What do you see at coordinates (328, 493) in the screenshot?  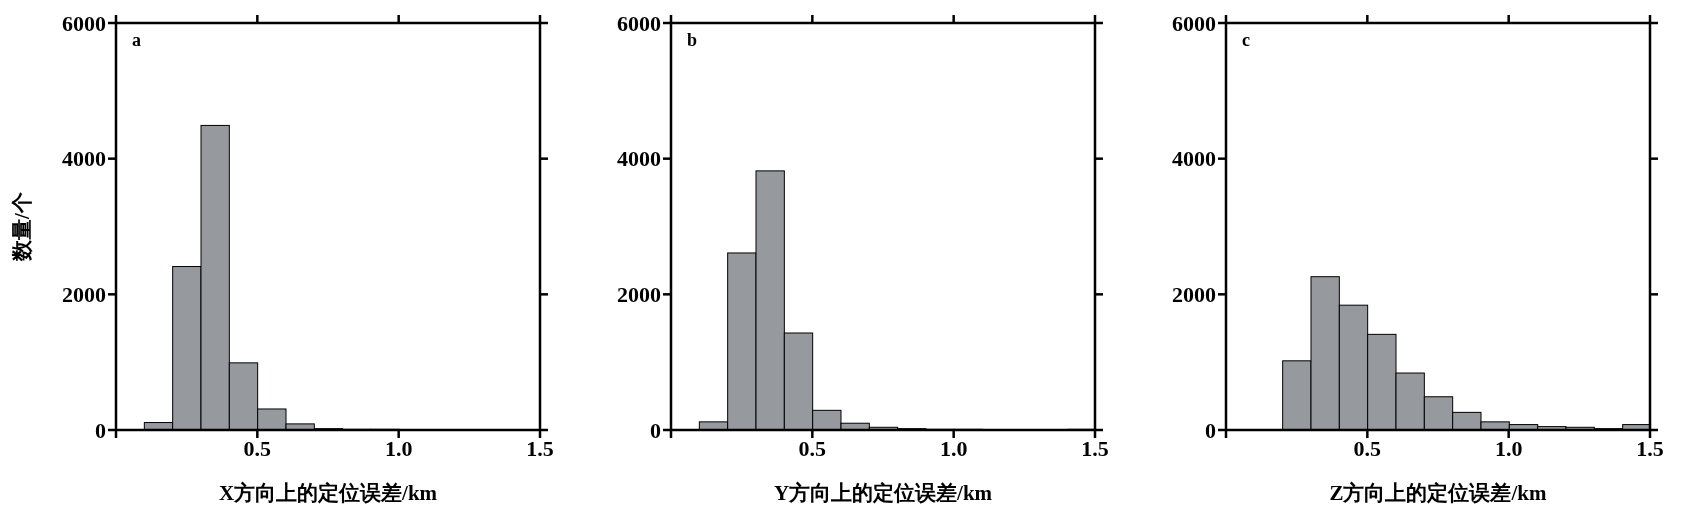 I see `x-axis-title: X方向上的定位误差/km` at bounding box center [328, 493].